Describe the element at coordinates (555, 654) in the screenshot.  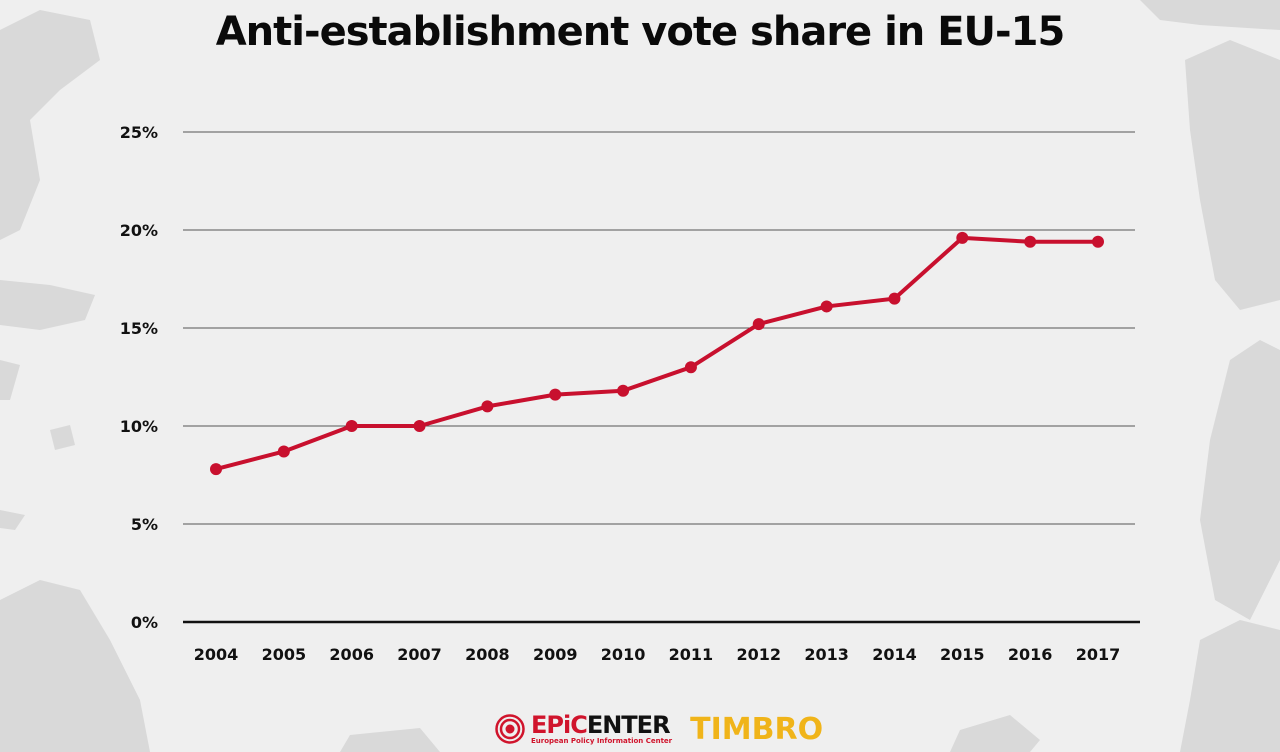
I see `x-tick-label: 2009` at that location.